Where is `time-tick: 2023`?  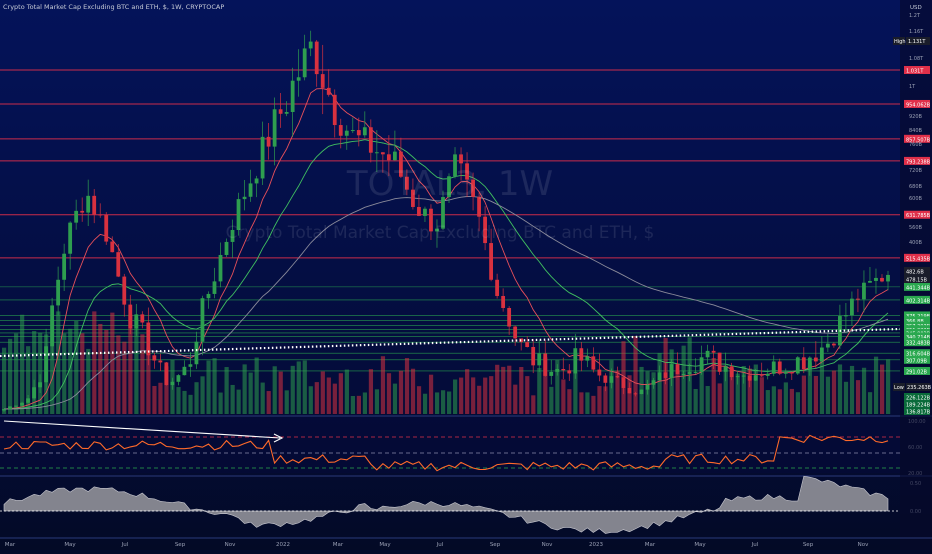 time-tick: 2023 is located at coordinates (596, 545).